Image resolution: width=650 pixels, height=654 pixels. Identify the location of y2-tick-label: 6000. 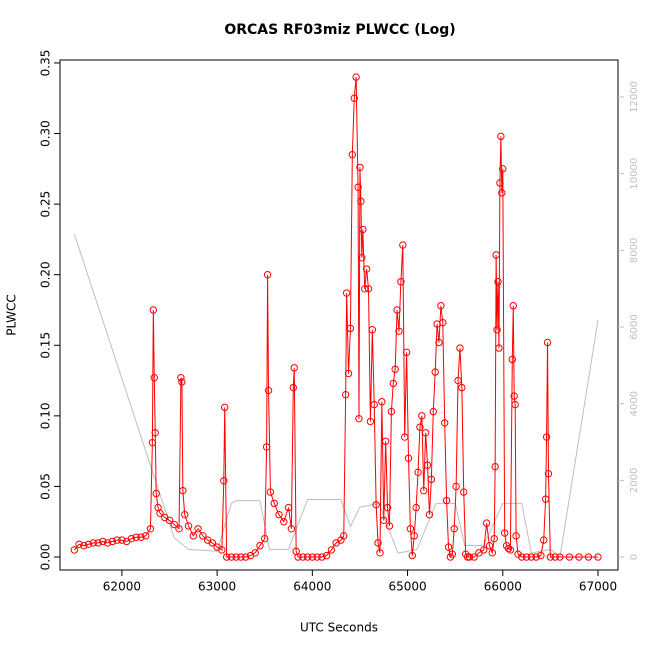
(634, 326).